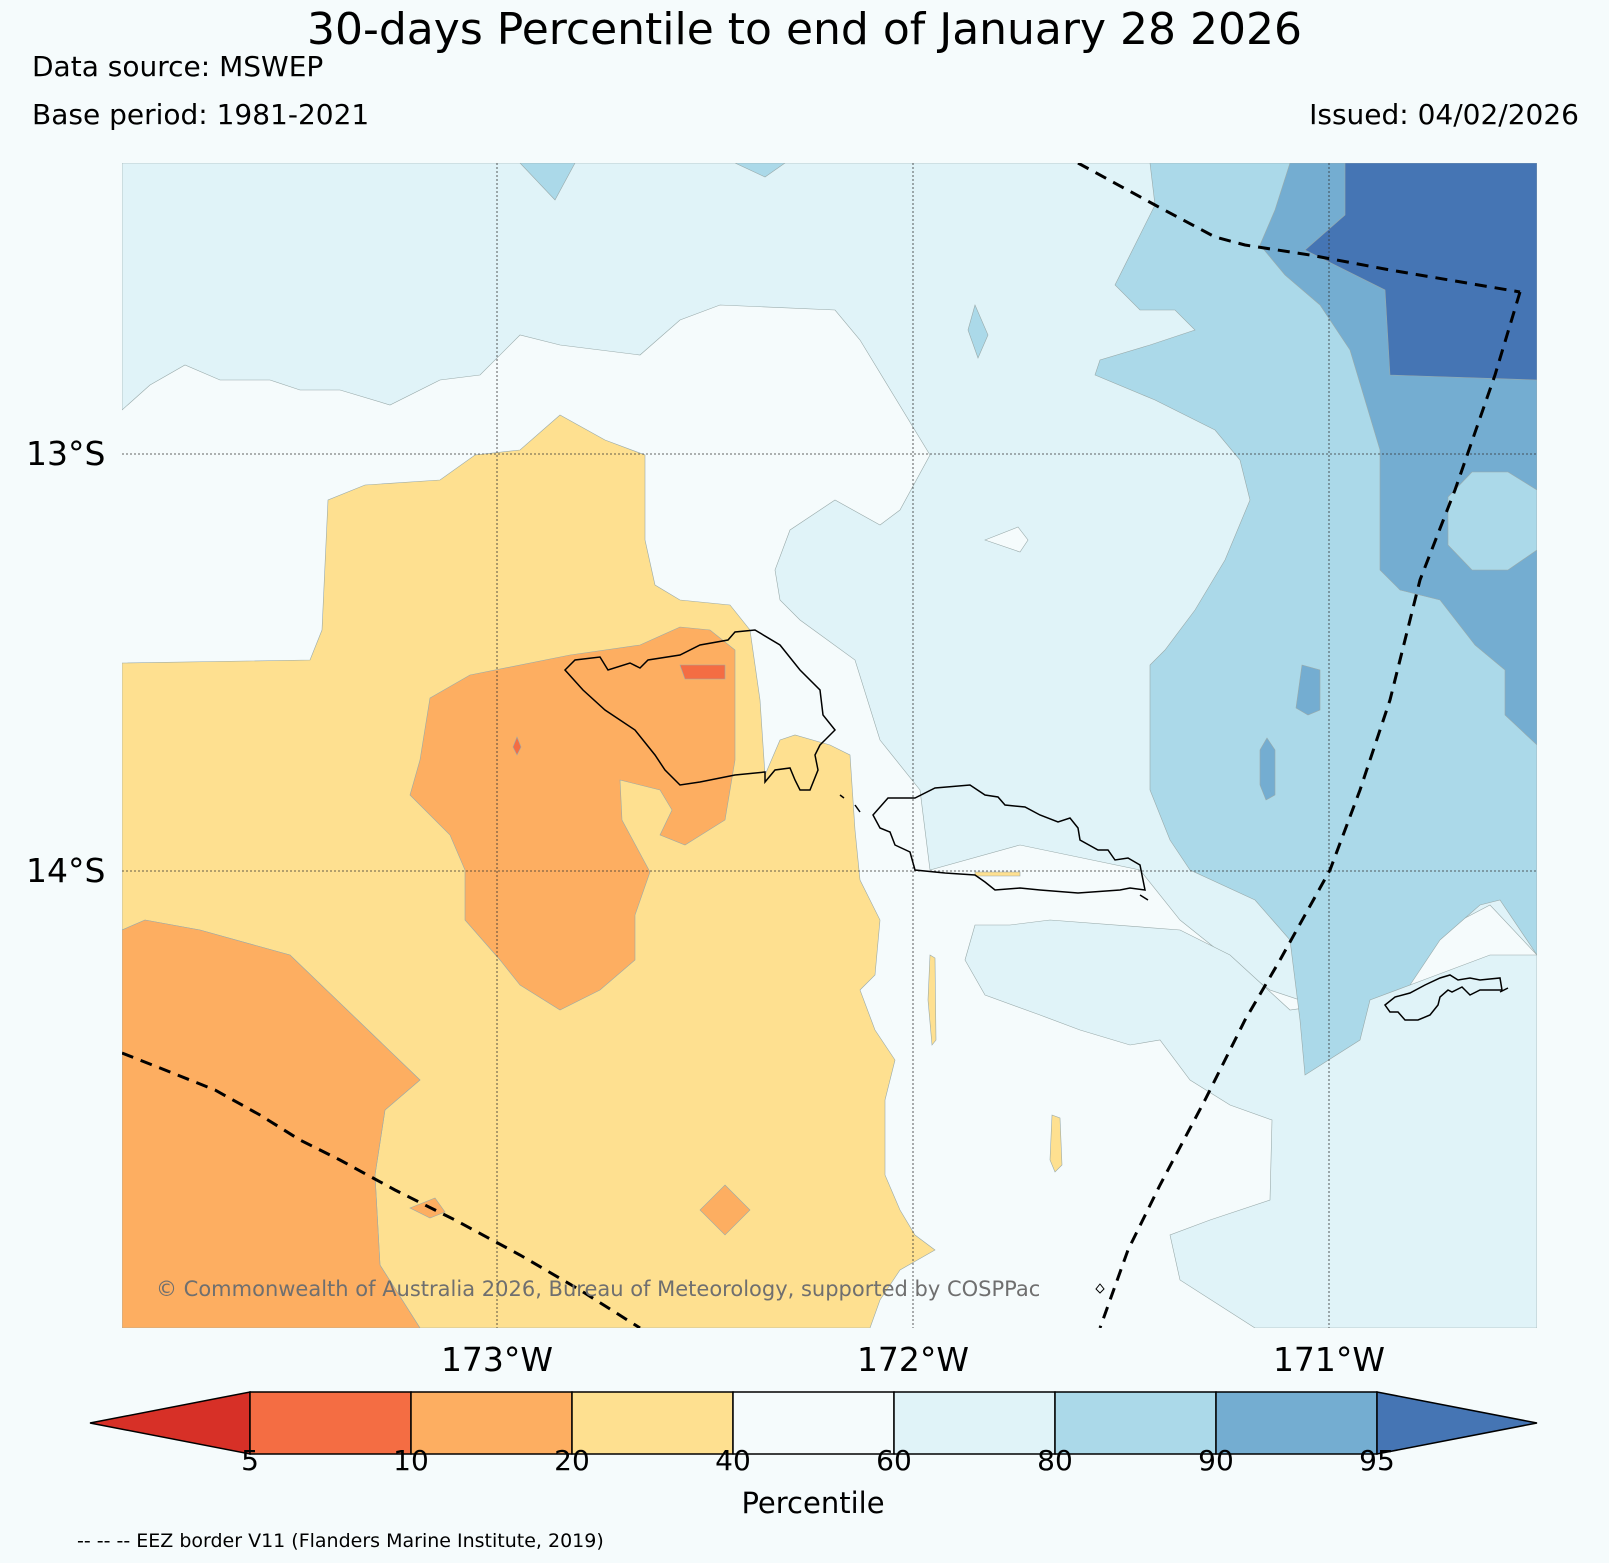 This screenshot has width=1609, height=1563. What do you see at coordinates (66, 870) in the screenshot?
I see `lat-tick-14s: 14°S` at bounding box center [66, 870].